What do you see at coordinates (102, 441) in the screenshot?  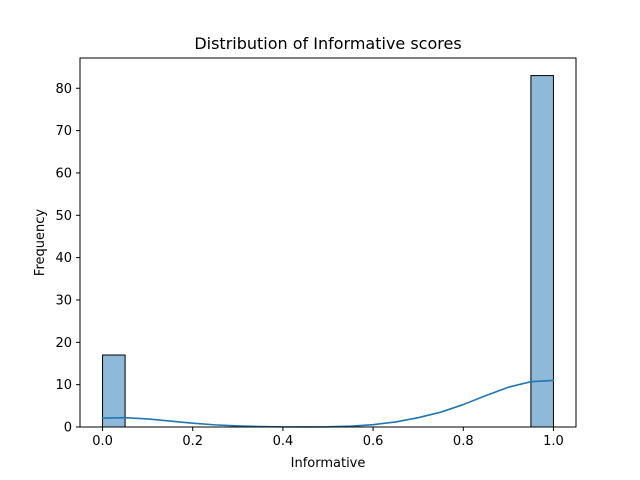 I see `x-tick-label: 0.0` at bounding box center [102, 441].